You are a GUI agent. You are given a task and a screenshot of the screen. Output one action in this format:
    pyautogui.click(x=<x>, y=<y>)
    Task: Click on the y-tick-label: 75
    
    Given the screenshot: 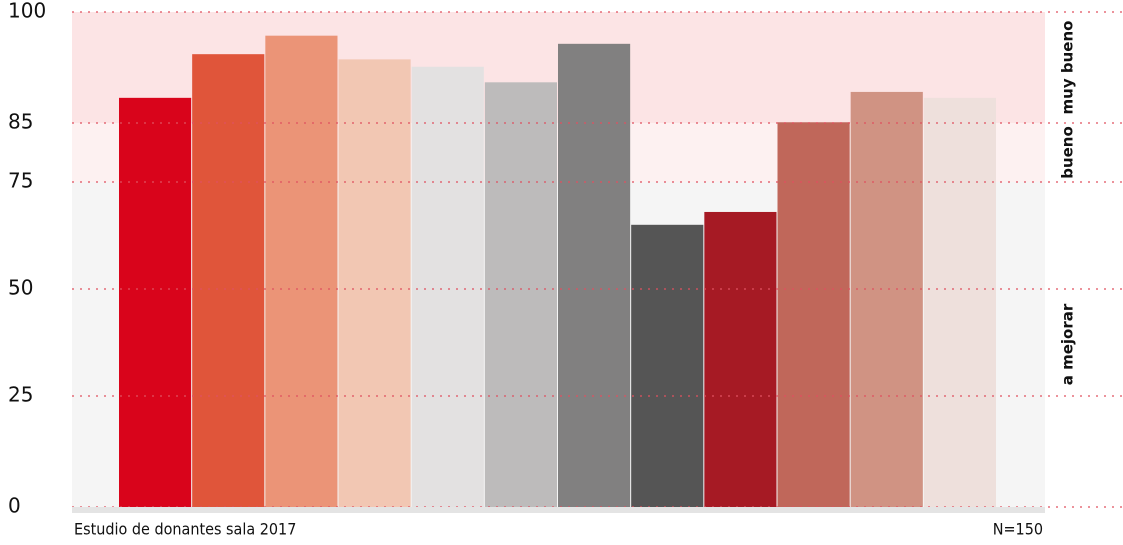 What is the action you would take?
    pyautogui.click(x=20, y=181)
    